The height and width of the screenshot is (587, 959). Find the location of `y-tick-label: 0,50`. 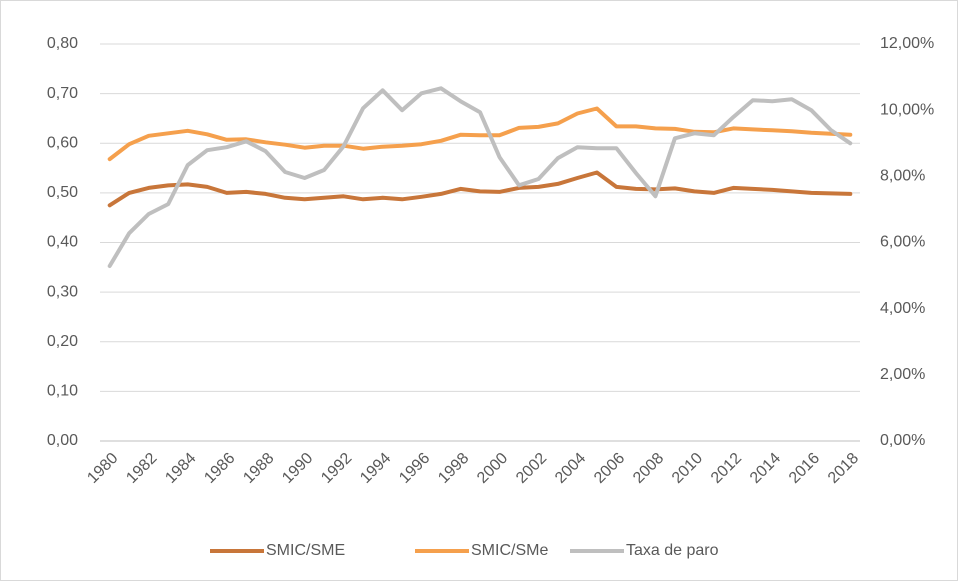

y-tick-label: 0,50 is located at coordinates (62, 192).